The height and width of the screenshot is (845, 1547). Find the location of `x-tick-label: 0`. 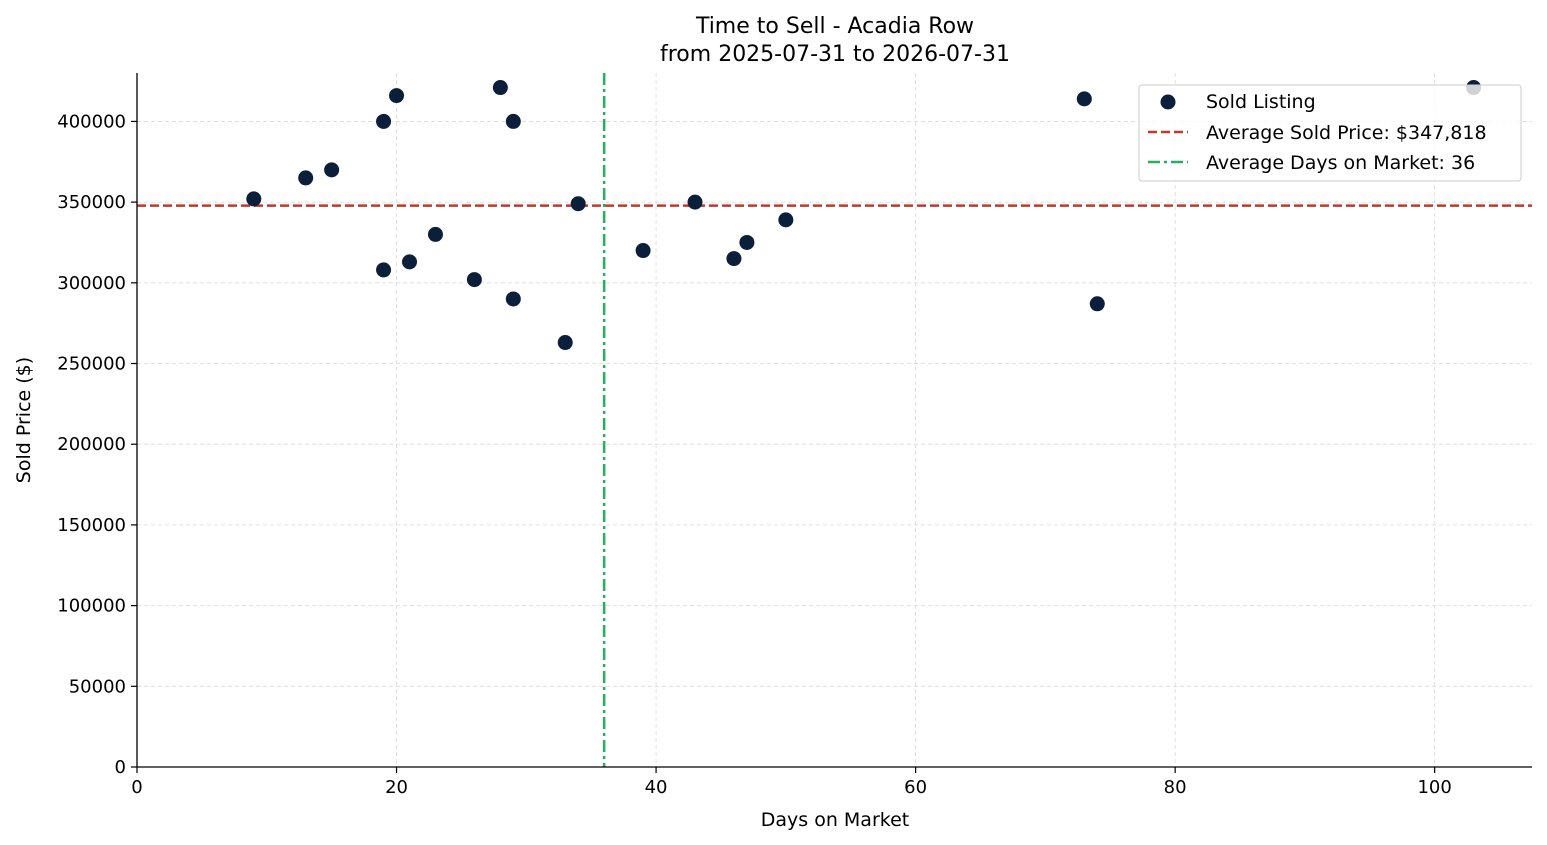

x-tick-label: 0 is located at coordinates (136, 787).